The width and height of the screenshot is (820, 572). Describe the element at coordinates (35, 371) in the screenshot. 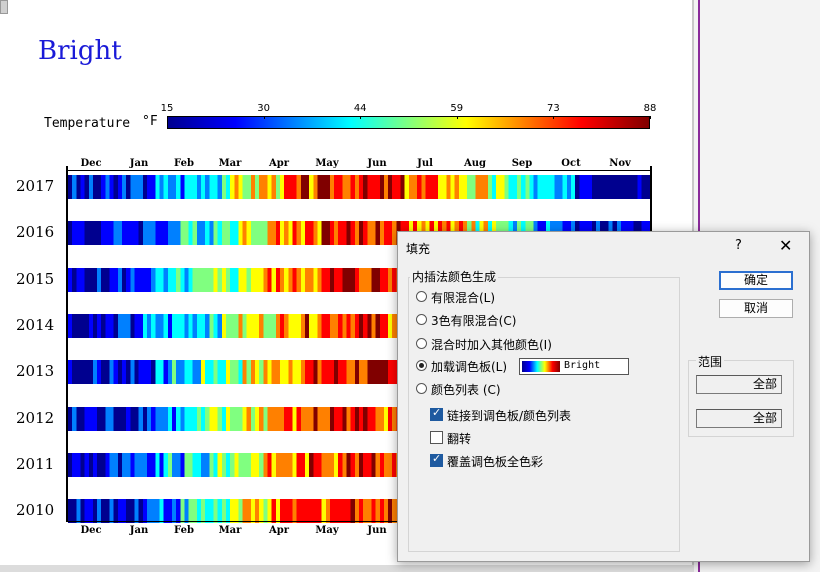

I see `year-label: 2013` at that location.